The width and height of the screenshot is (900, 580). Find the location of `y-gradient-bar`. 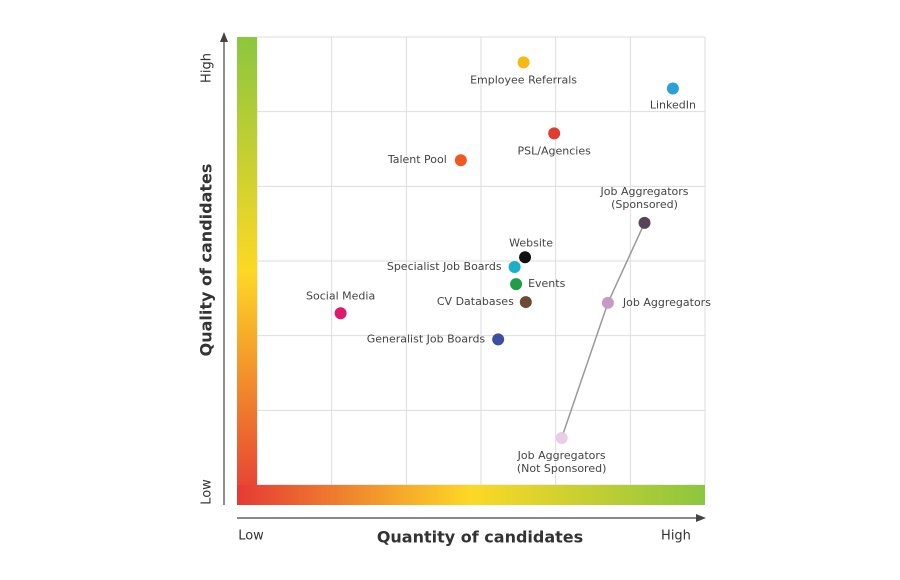

y-gradient-bar is located at coordinates (247, 271).